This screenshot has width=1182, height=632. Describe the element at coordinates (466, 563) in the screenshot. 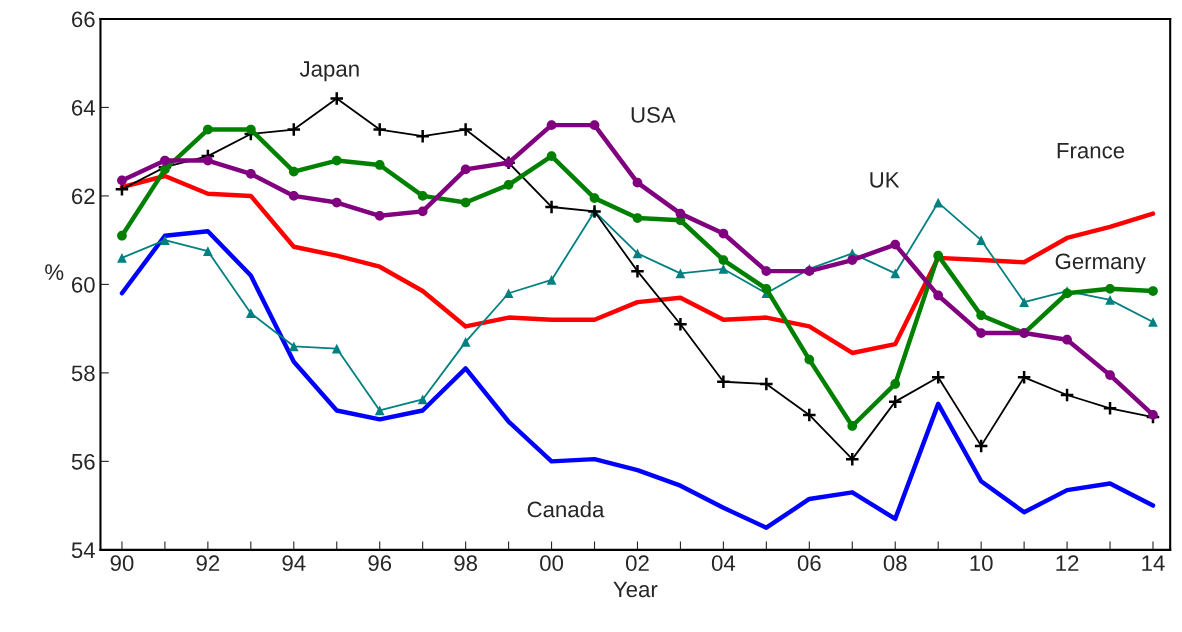

I see `x-tick-label: 98` at that location.